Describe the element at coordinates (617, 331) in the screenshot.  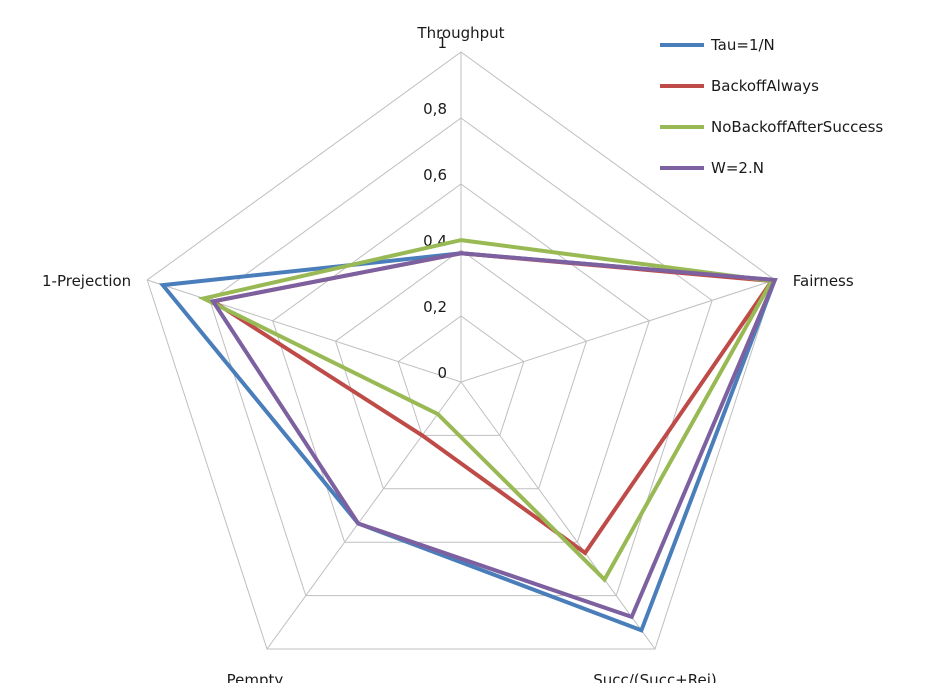
I see `spoke-fairness` at that location.